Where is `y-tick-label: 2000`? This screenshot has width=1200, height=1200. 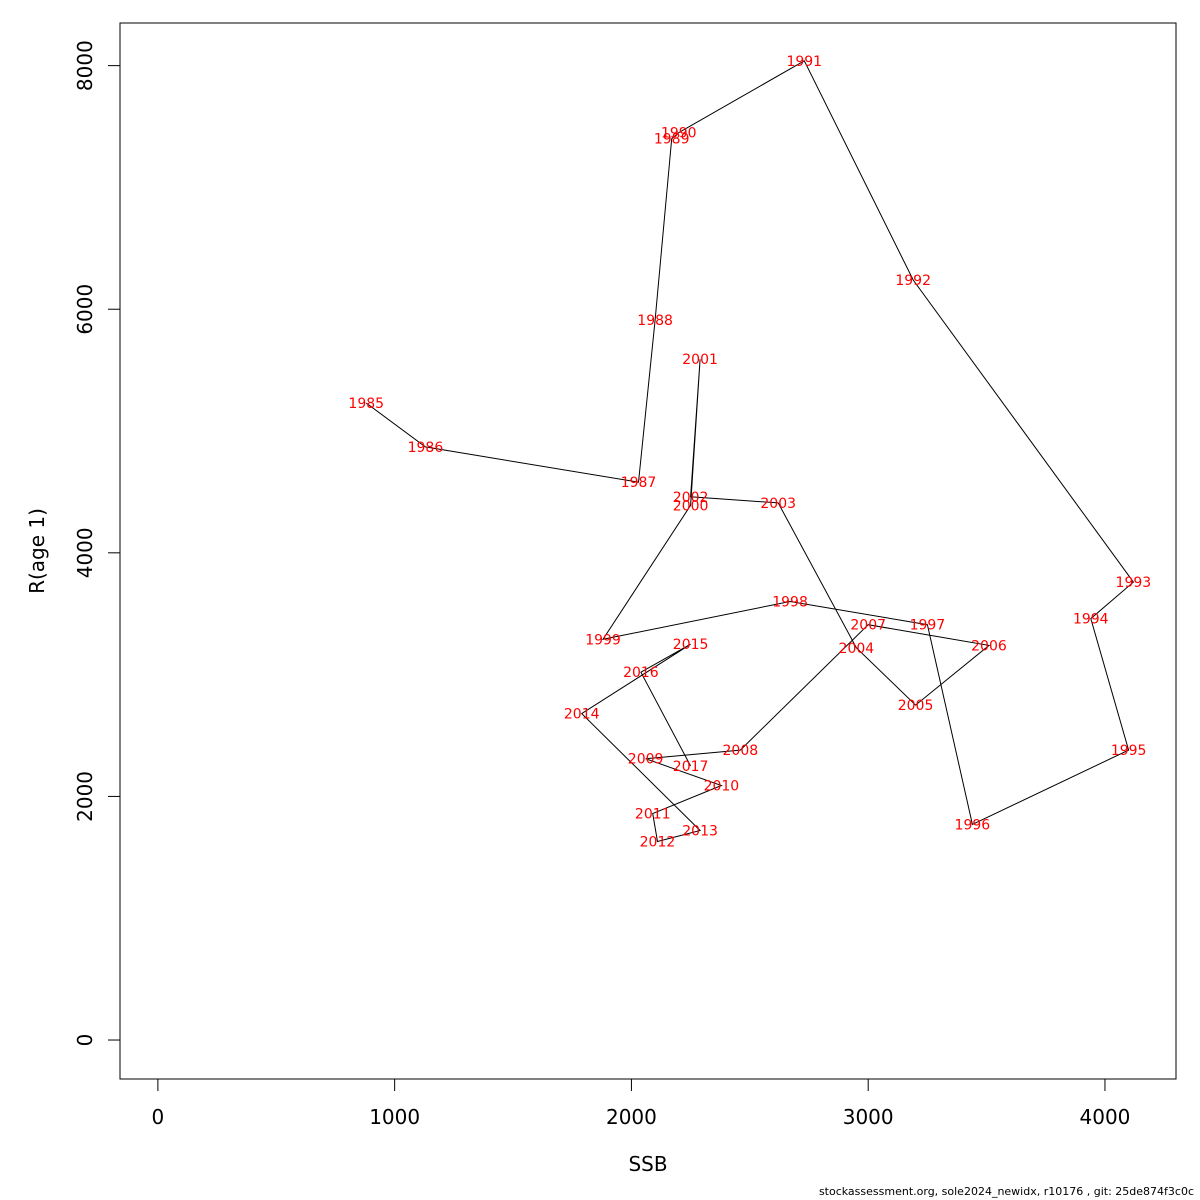 y-tick-label: 2000 is located at coordinates (85, 796).